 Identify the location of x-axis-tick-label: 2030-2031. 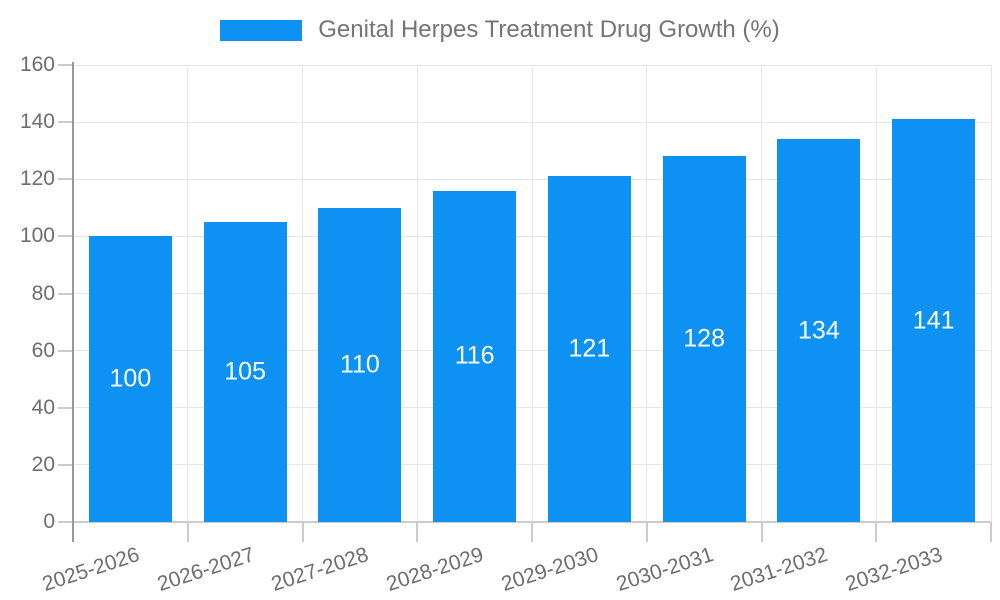
(664, 569).